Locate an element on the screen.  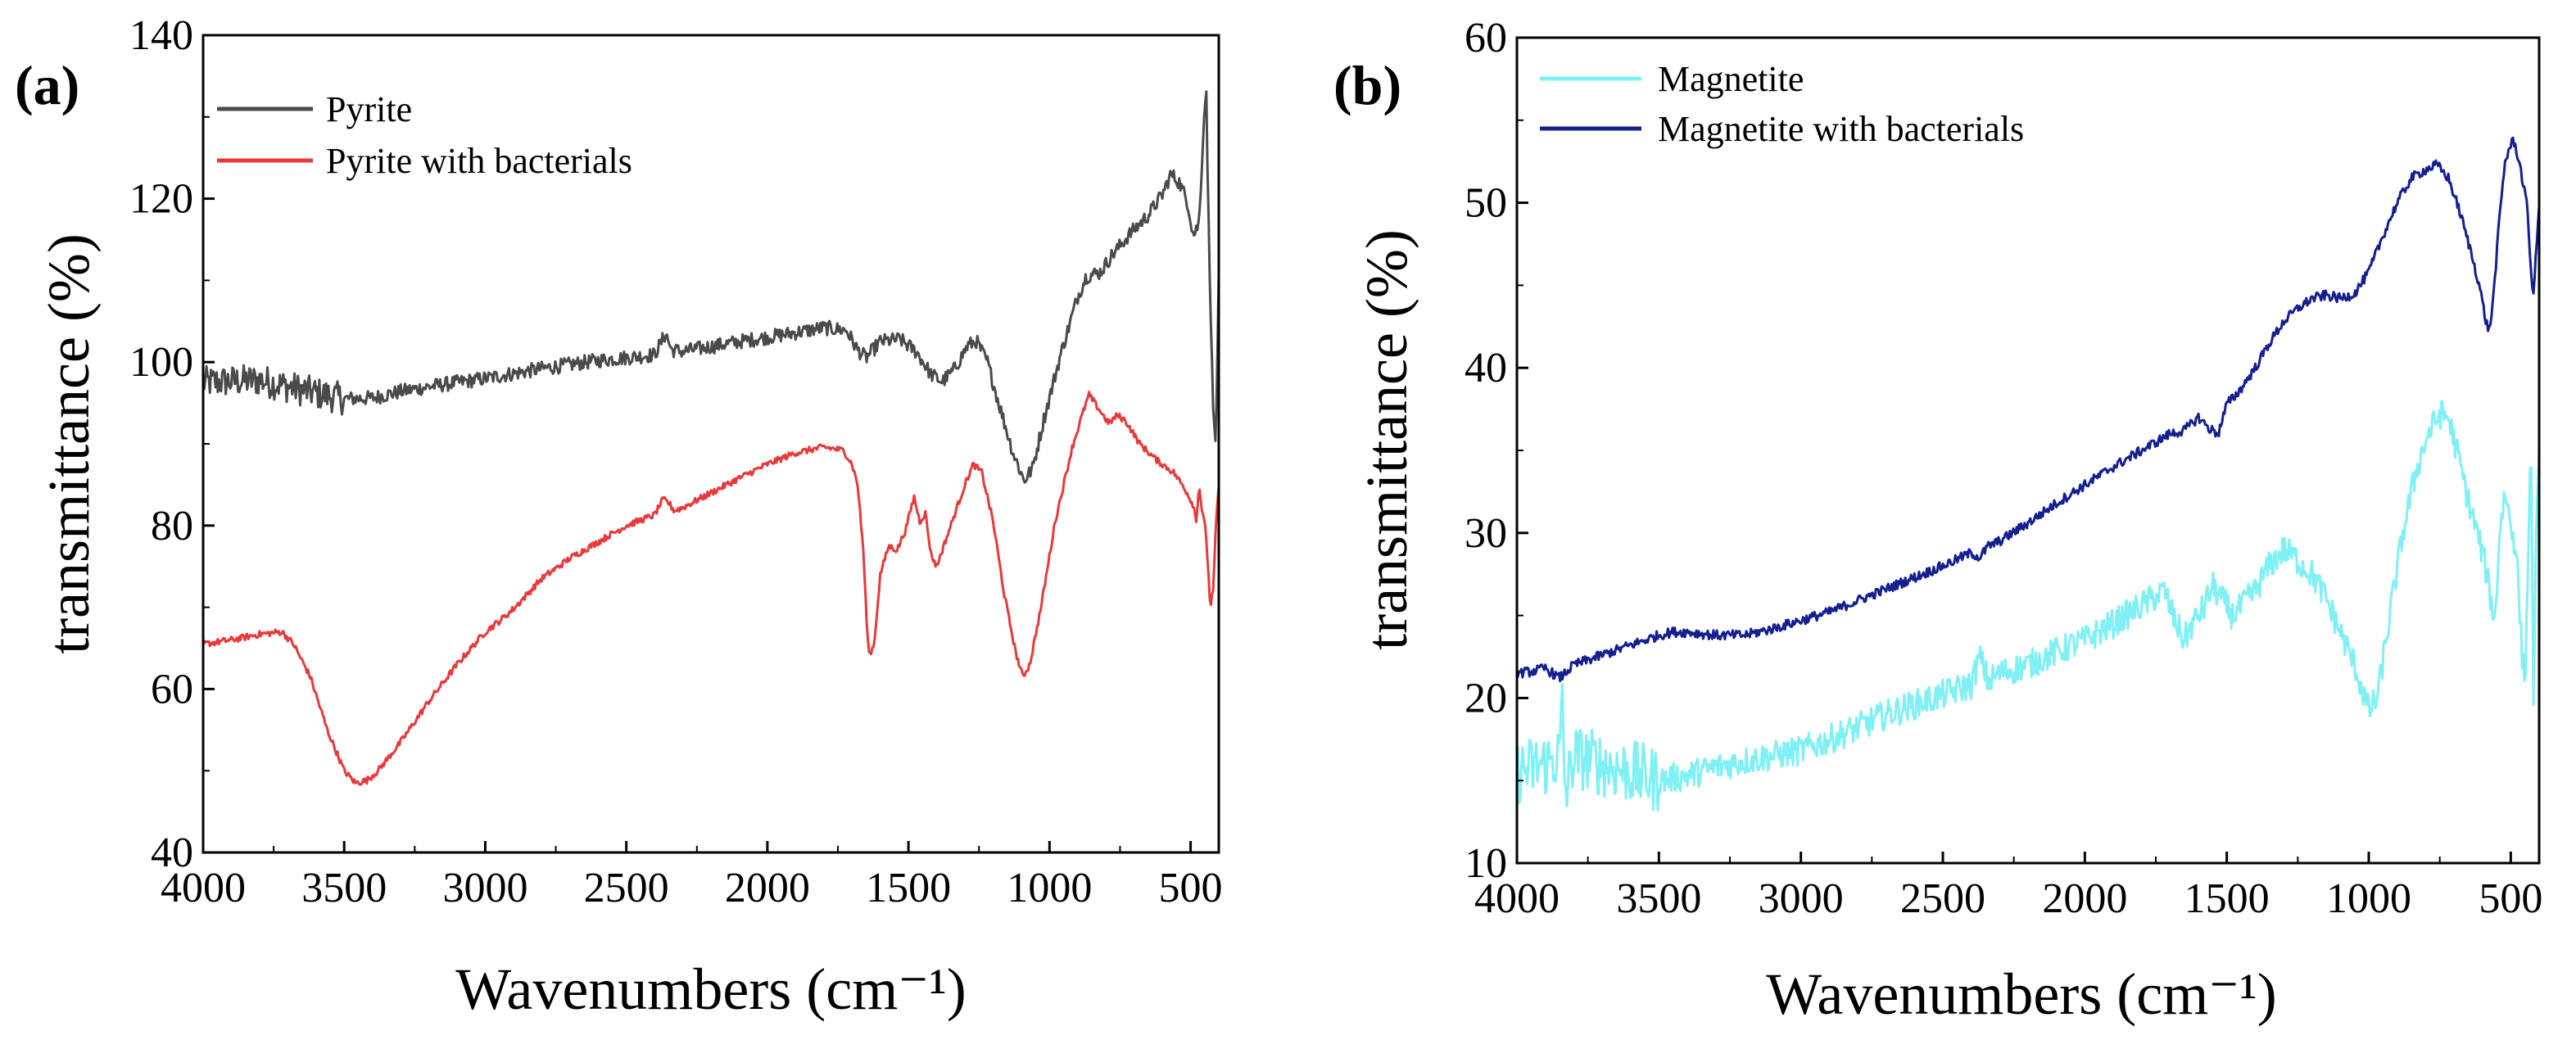
panel-b-x-tick-label-1500: 1500 is located at coordinates (2227, 898).